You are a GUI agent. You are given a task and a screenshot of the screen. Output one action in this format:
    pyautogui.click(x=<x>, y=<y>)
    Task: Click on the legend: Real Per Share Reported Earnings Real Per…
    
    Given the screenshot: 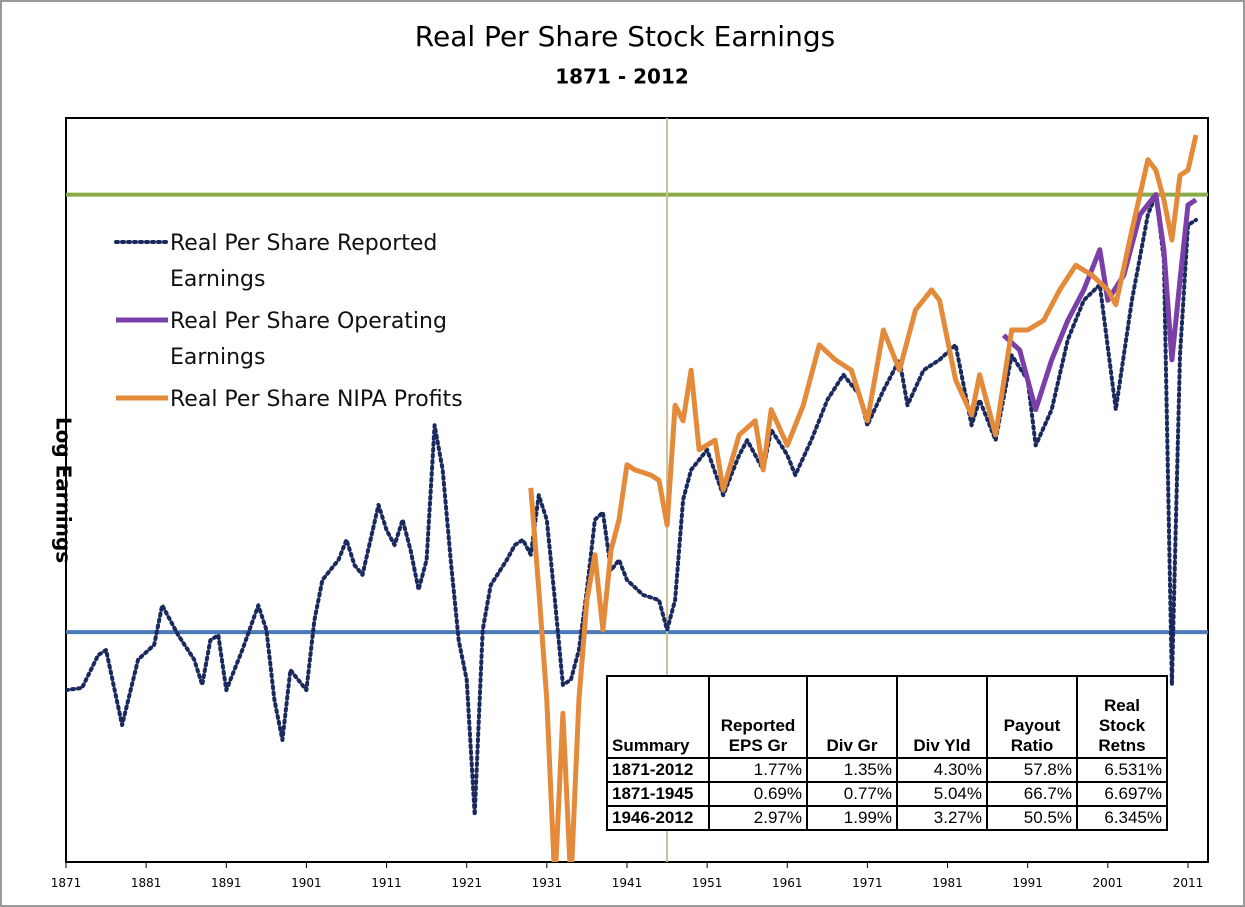 What is the action you would take?
    pyautogui.click(x=307, y=325)
    